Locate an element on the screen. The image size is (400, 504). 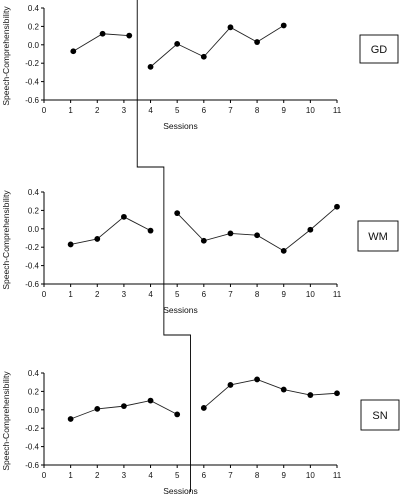
participant-label: SN is located at coordinates (379, 416).